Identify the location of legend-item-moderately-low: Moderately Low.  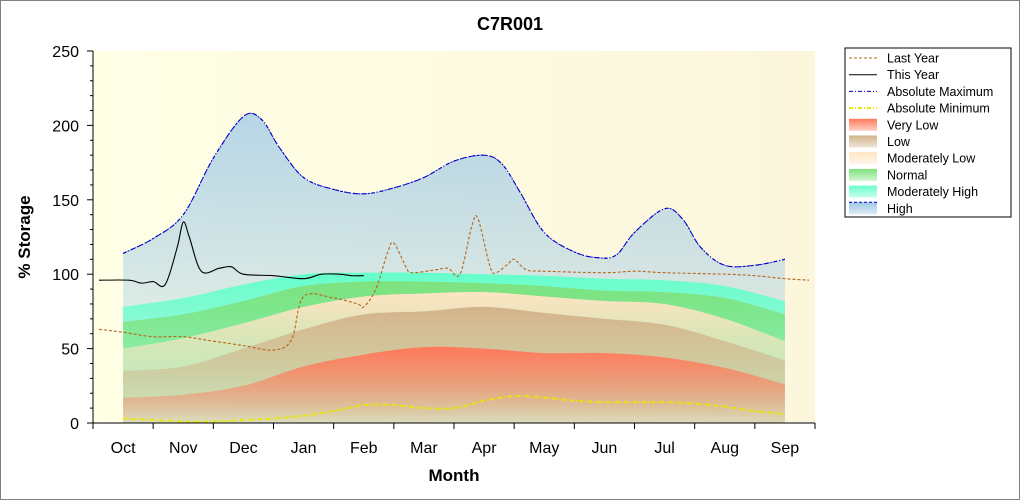
(912, 159).